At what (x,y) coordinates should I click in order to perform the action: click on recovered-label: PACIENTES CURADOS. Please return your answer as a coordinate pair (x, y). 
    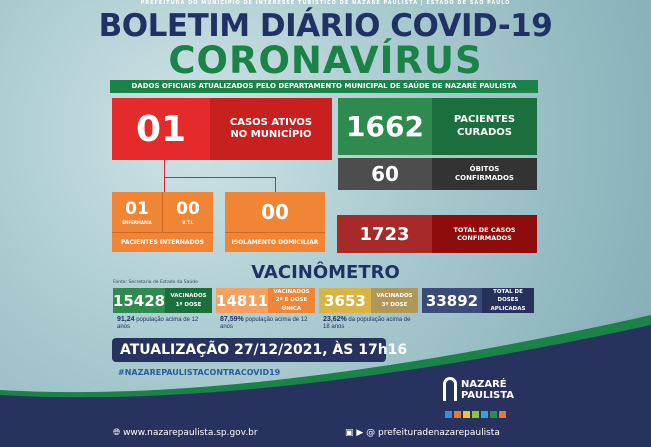
    Looking at the image, I should click on (484, 126).